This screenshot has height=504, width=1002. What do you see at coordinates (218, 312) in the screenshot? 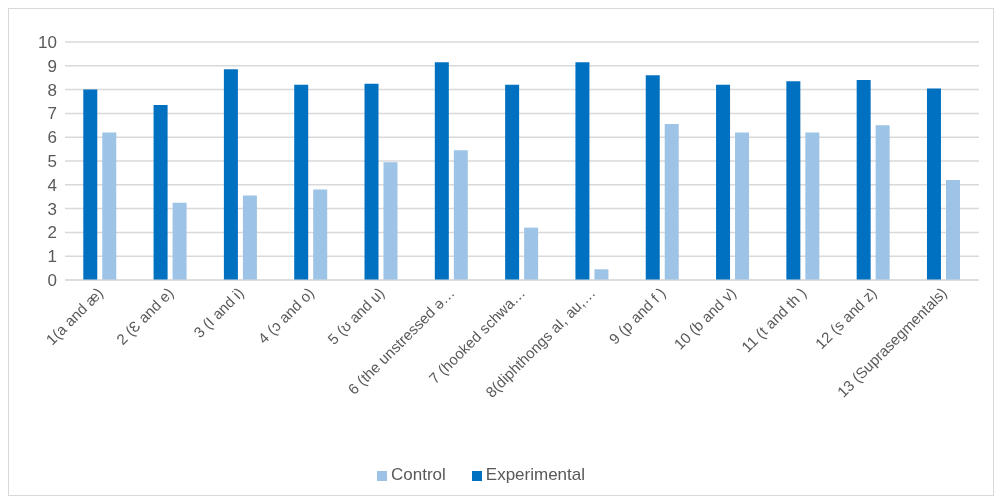
I see `x-tick-label: 3 (I and i)` at bounding box center [218, 312].